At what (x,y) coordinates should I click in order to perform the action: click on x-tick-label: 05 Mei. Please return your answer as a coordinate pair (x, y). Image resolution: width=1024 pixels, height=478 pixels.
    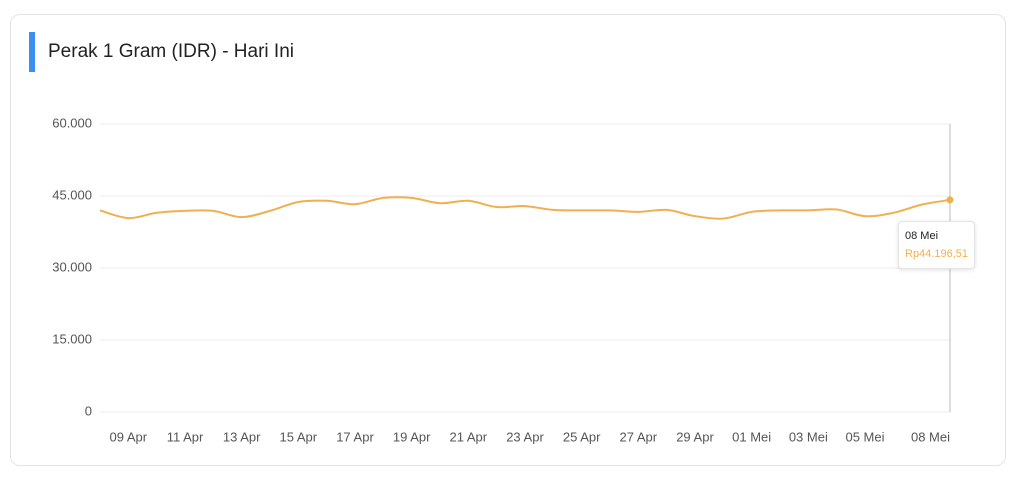
    Looking at the image, I should click on (864, 436).